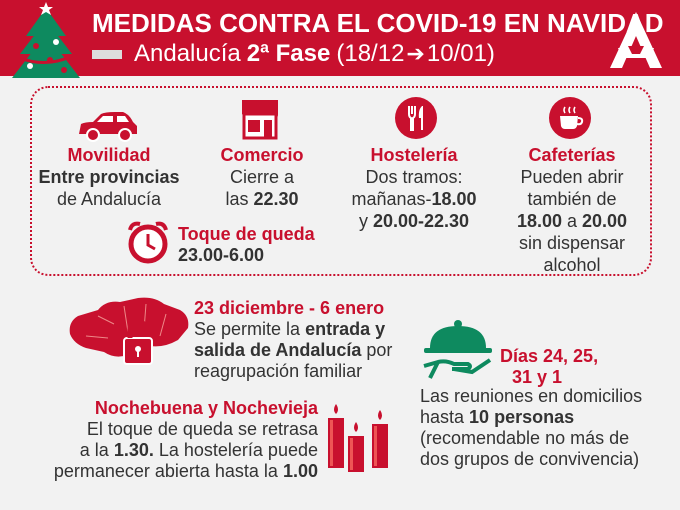  I want to click on page-subtitle: Andalucía 2ª Fase (18/12 ➔ 10/01), so click(293, 54).